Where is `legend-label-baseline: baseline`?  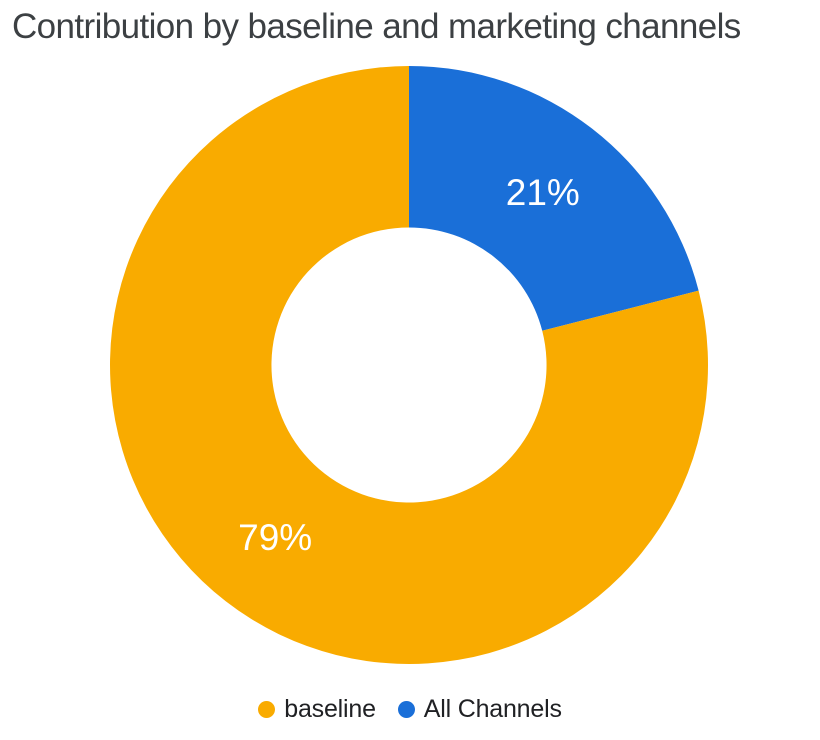 legend-label-baseline: baseline is located at coordinates (330, 709).